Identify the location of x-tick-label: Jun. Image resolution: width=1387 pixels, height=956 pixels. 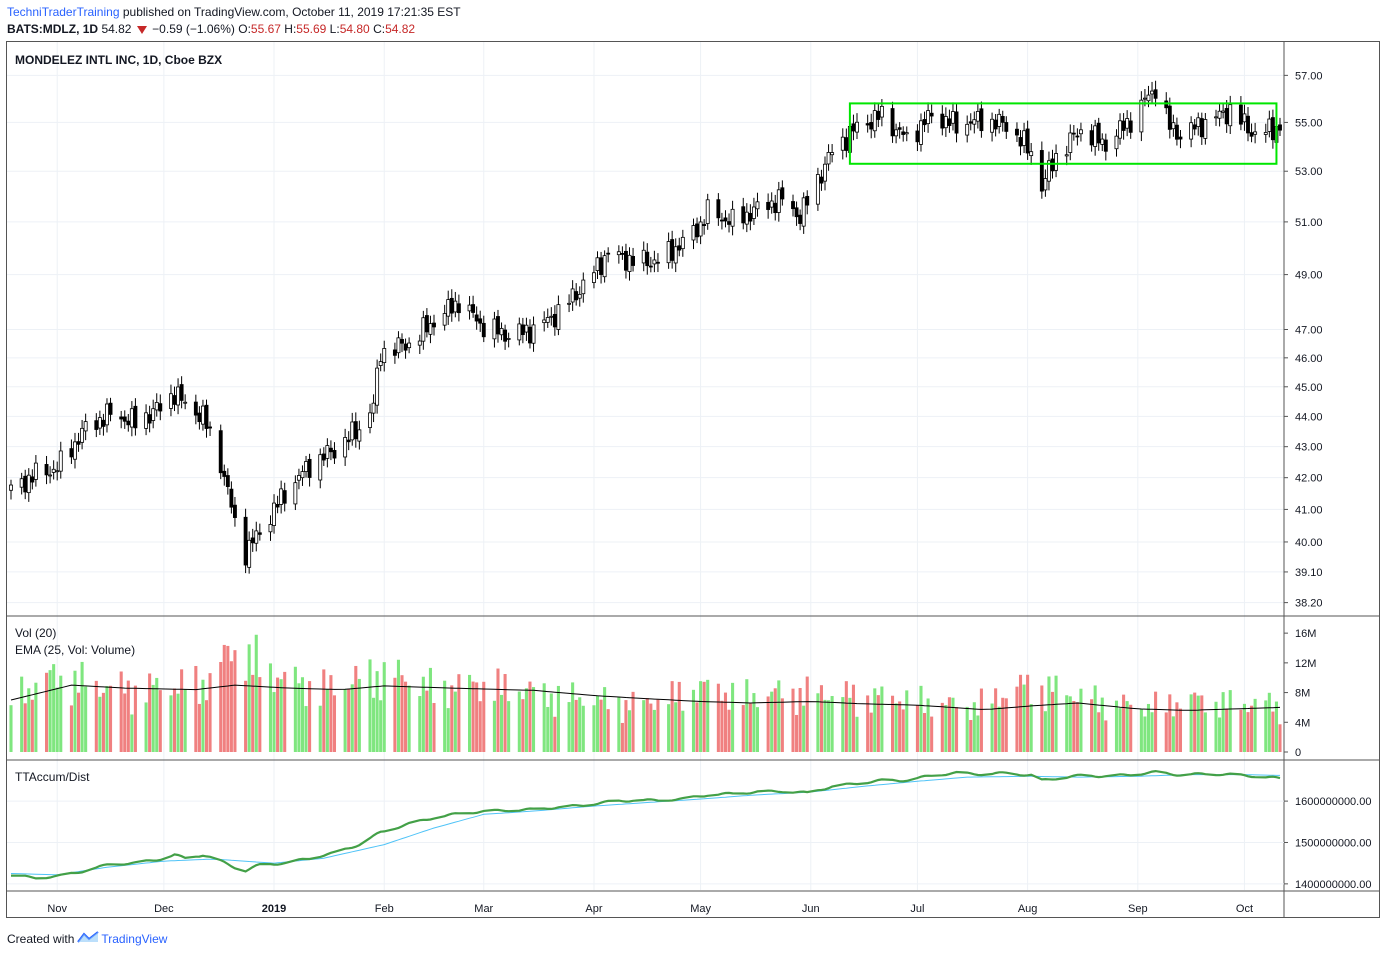
(811, 909).